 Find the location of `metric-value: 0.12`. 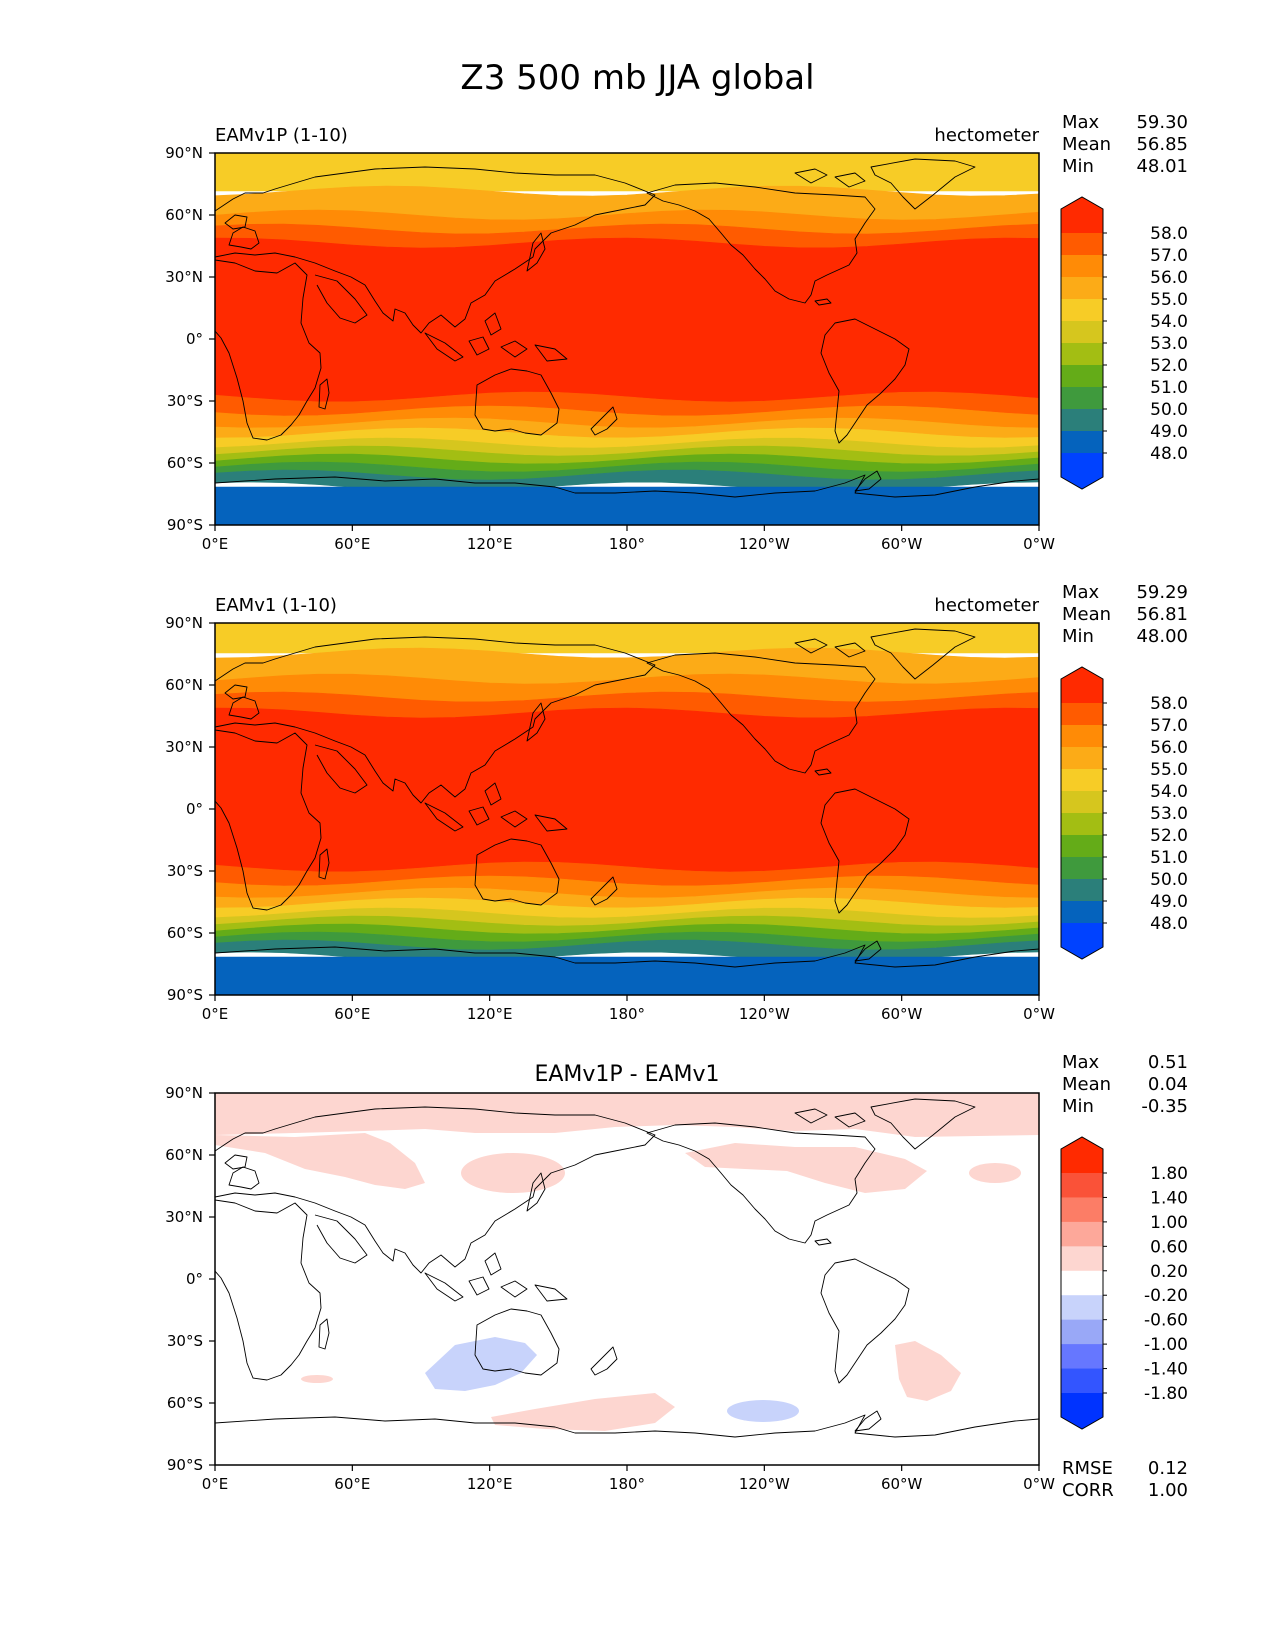

metric-value: 0.12 is located at coordinates (1168, 1468).